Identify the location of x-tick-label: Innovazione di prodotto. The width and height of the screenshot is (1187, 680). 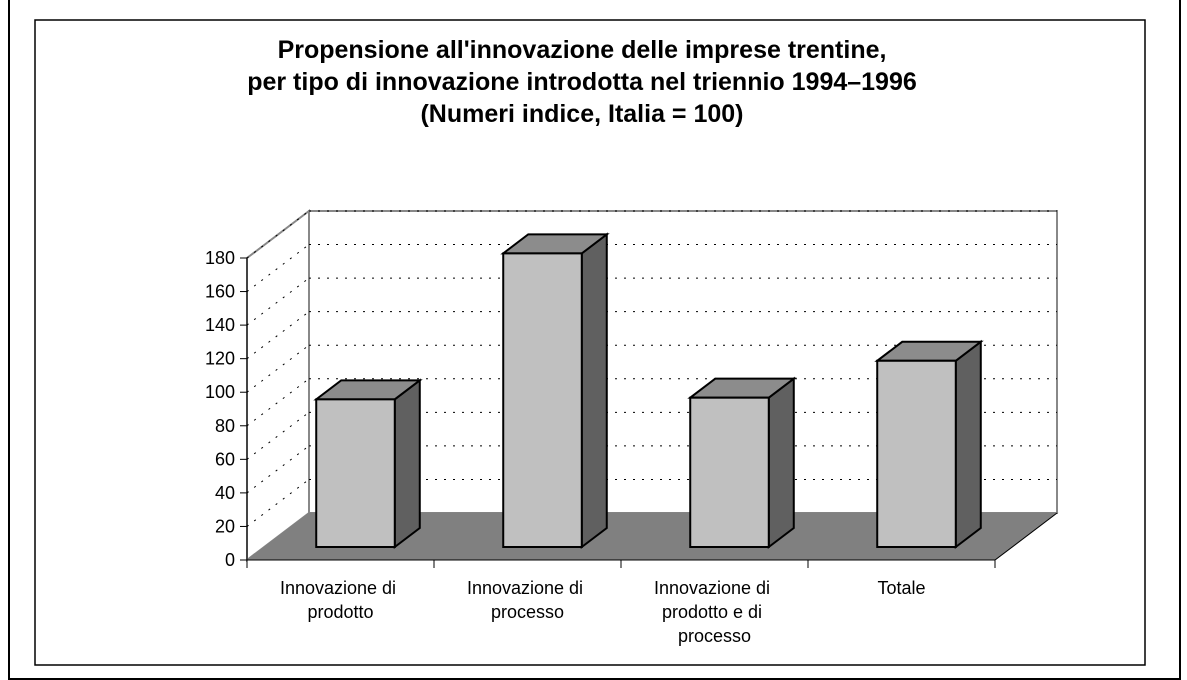
(340, 600).